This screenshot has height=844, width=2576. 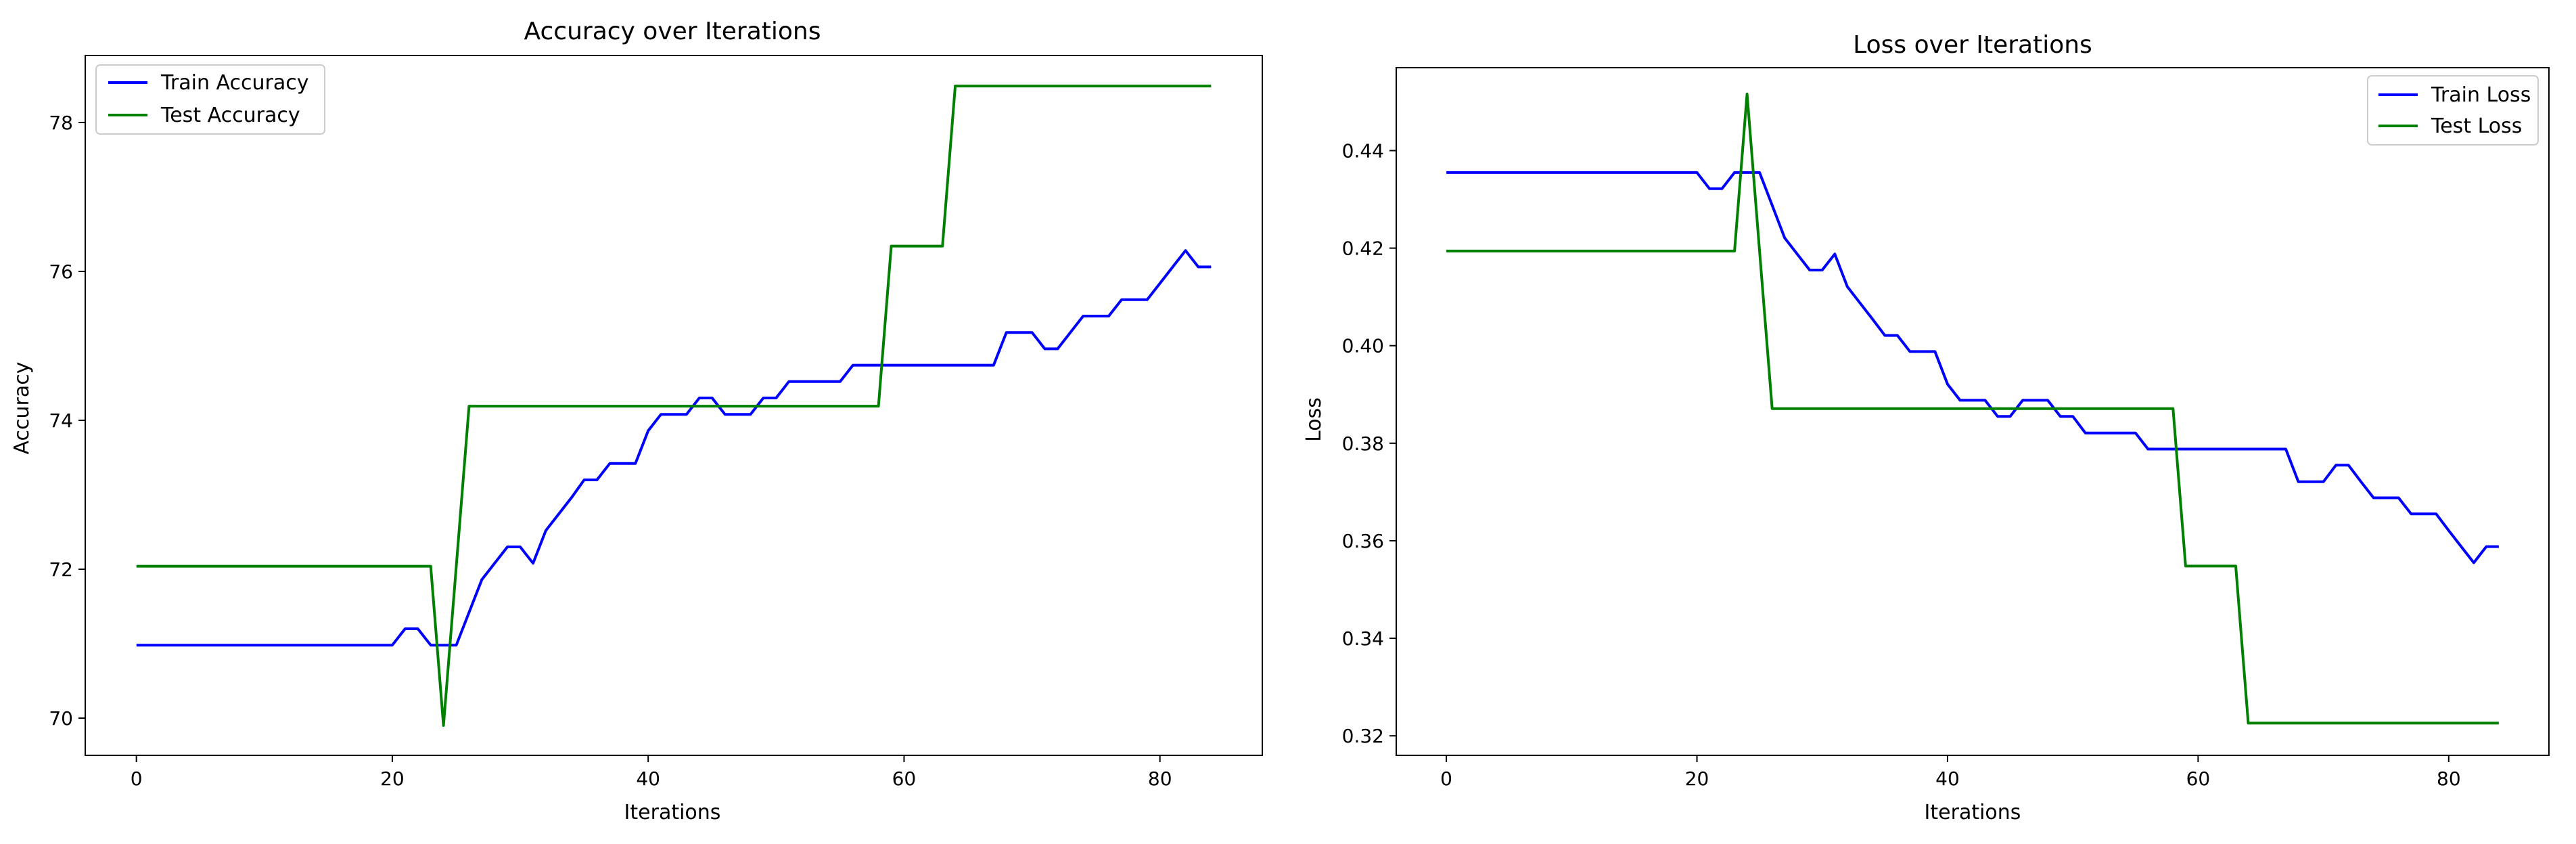 I want to click on accuracy-chart-title: Accuracy over Iterations, so click(x=672, y=32).